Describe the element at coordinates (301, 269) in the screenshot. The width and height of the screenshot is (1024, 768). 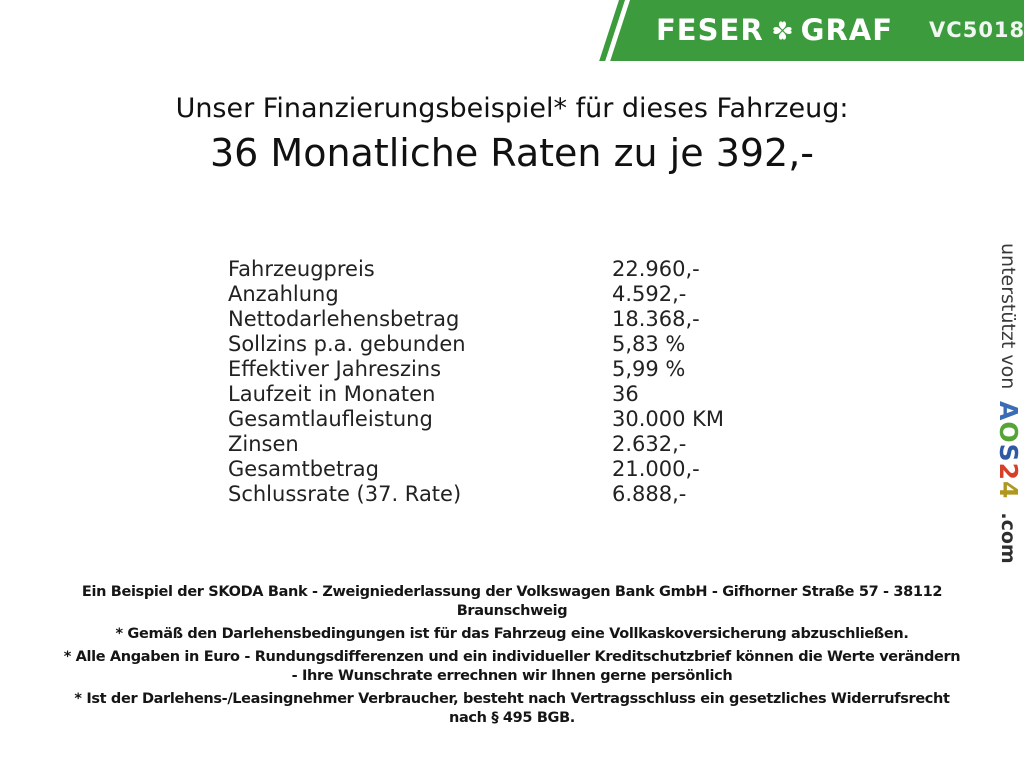
I see `row-label: Fahrzeugpreis` at that location.